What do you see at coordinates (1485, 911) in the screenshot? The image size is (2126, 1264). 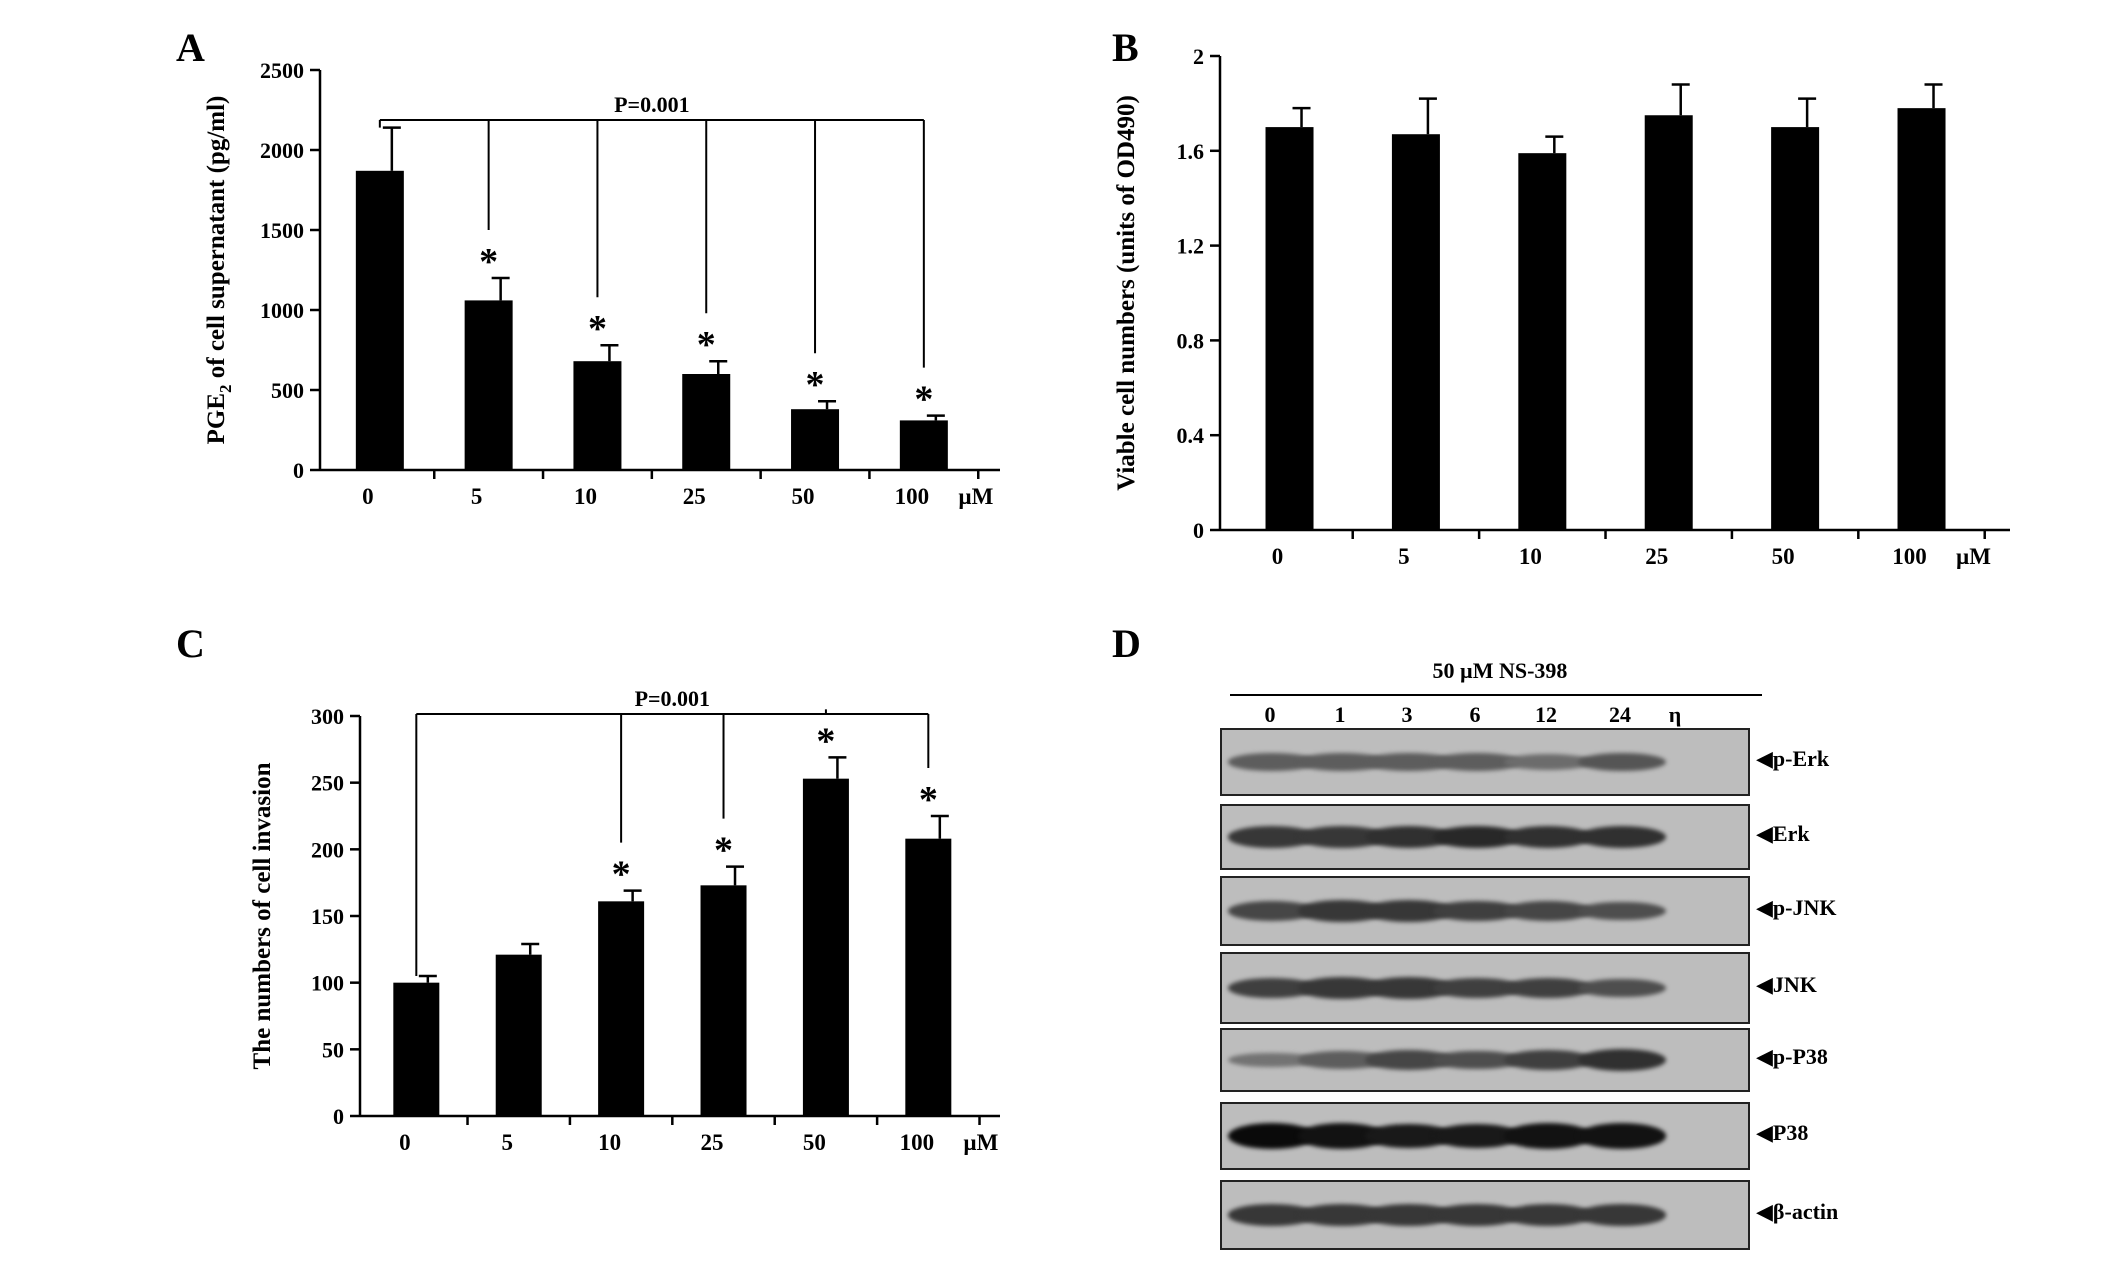 I see `blot-row-p-JNK` at bounding box center [1485, 911].